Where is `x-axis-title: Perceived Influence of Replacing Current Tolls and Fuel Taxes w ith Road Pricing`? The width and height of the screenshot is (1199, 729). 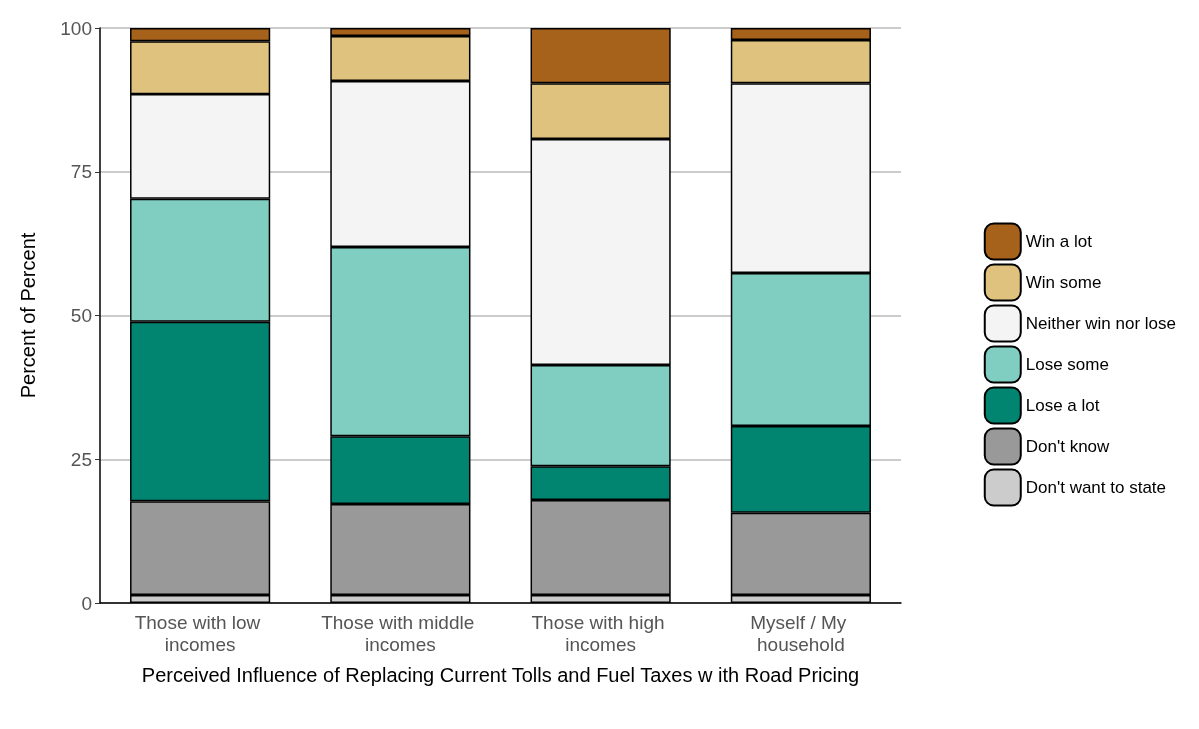 x-axis-title: Perceived Influence of Replacing Current Tolls and Fuel Taxes w ith Road Pricing is located at coordinates (500, 675).